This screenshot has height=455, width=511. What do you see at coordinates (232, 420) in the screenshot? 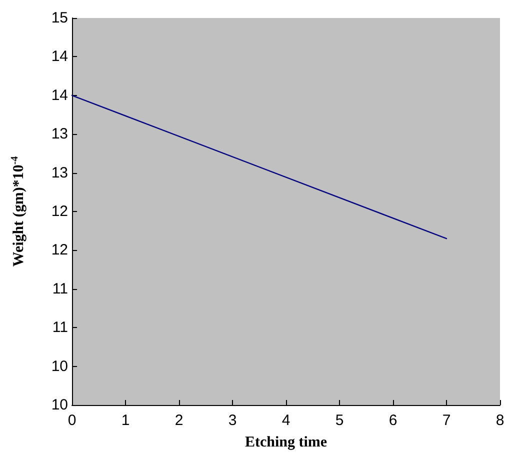
I see `x-tick-label: 3` at bounding box center [232, 420].